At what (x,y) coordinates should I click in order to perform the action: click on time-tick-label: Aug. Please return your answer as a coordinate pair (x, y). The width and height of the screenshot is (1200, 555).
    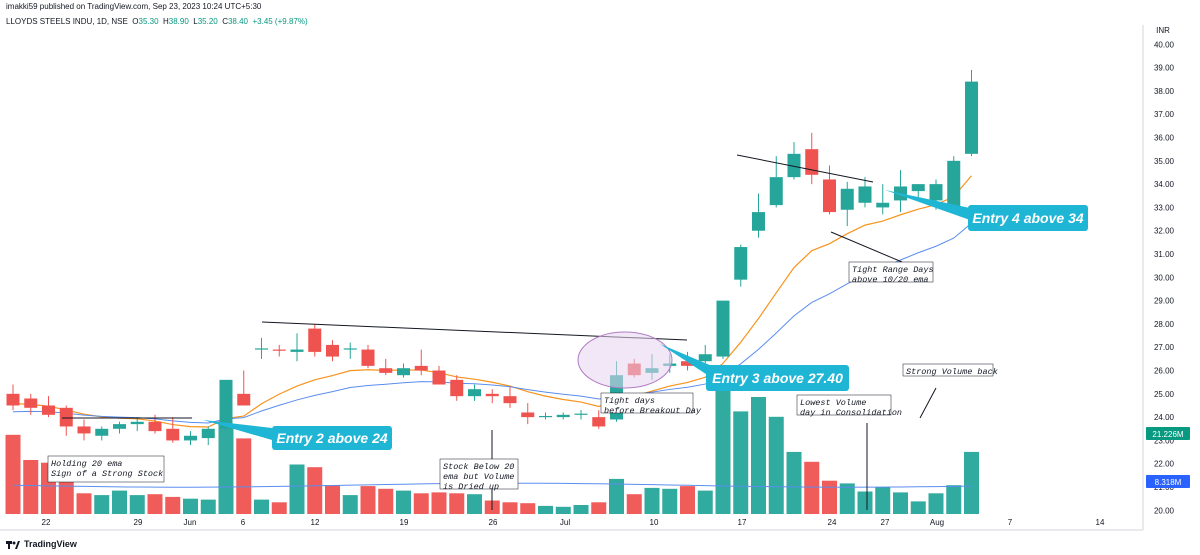
    Looking at the image, I should click on (937, 522).